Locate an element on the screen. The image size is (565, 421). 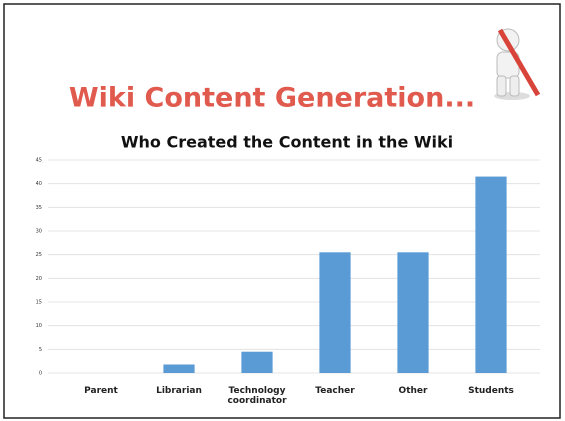
y-tick-label: 25 is located at coordinates (39, 255).